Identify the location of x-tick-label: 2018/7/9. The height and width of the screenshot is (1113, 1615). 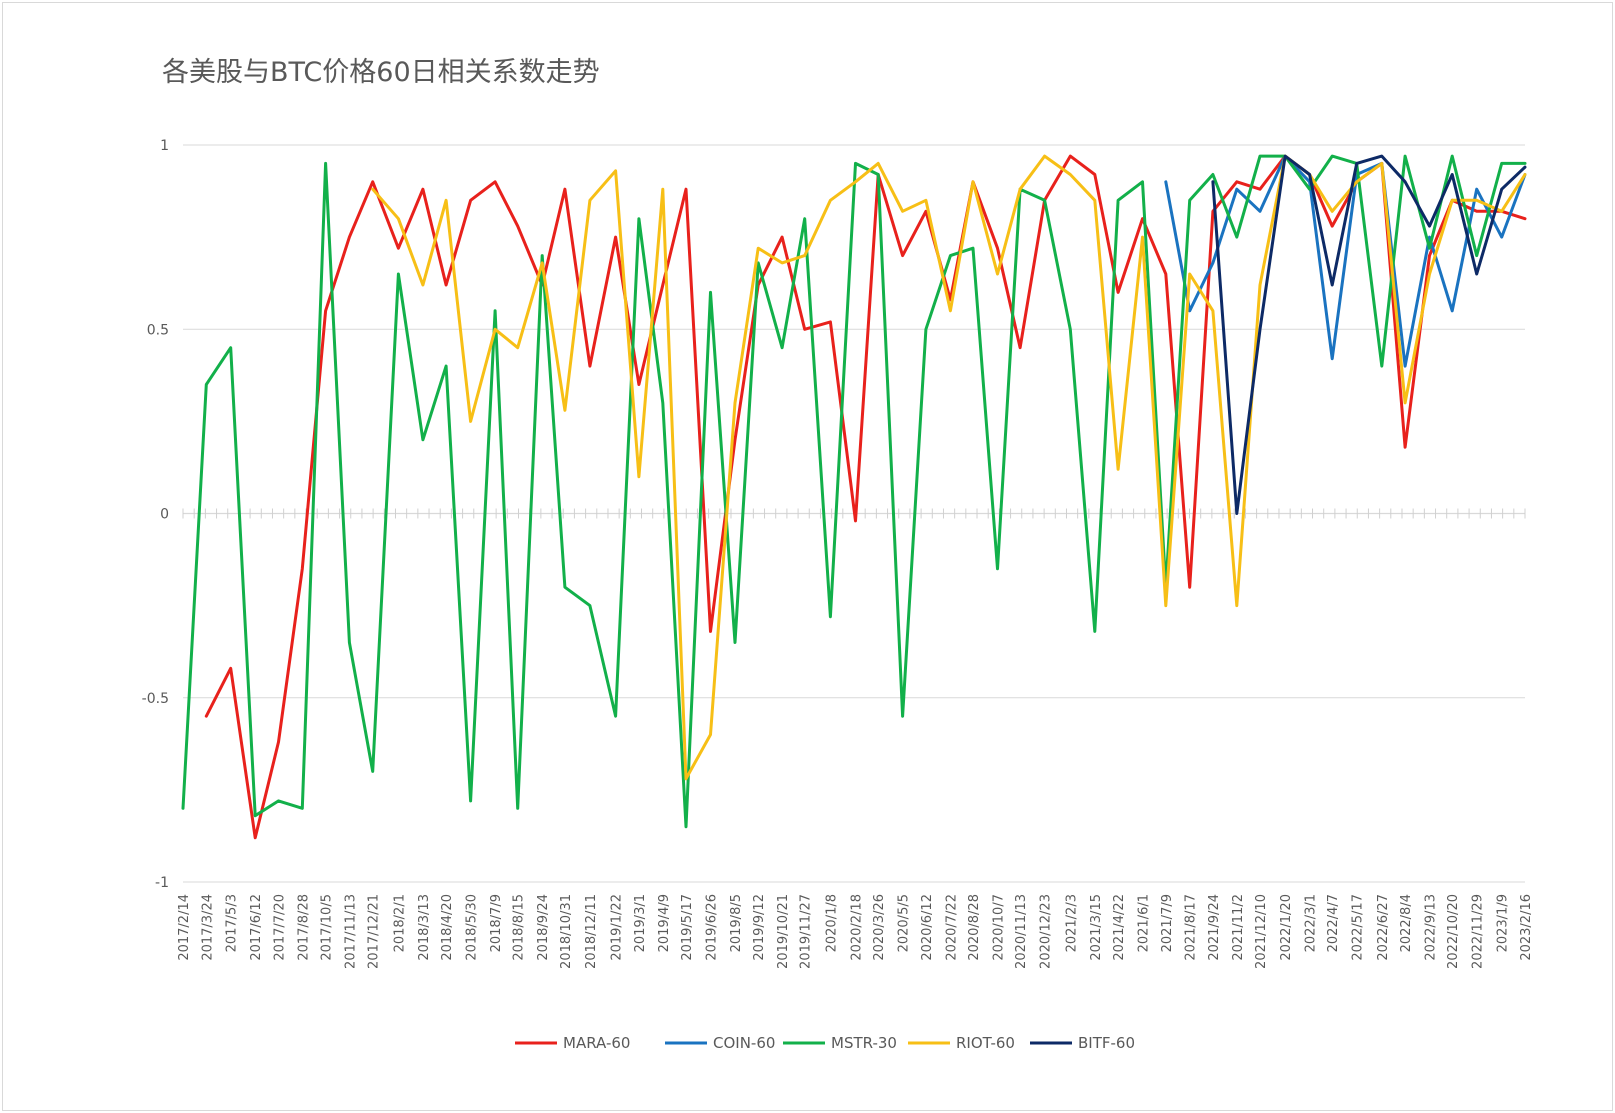
(496, 923).